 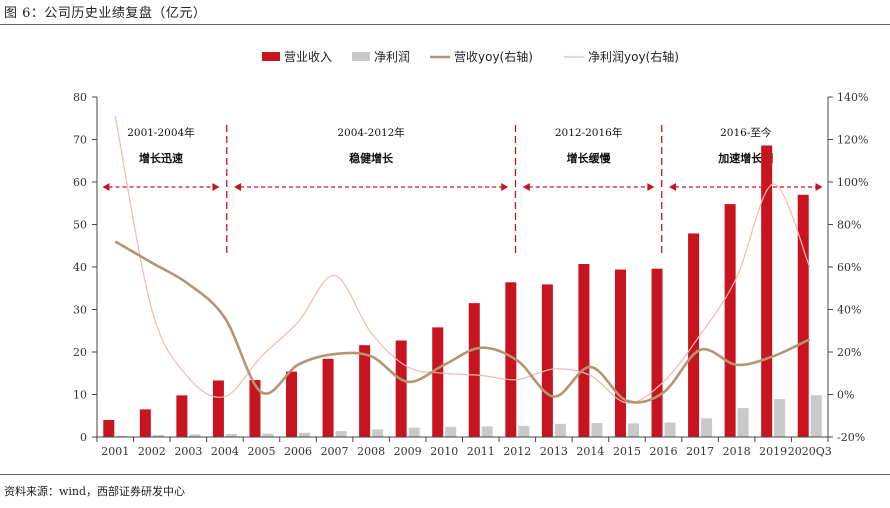 What do you see at coordinates (80, 395) in the screenshot?
I see `left-tick-label: 10` at bounding box center [80, 395].